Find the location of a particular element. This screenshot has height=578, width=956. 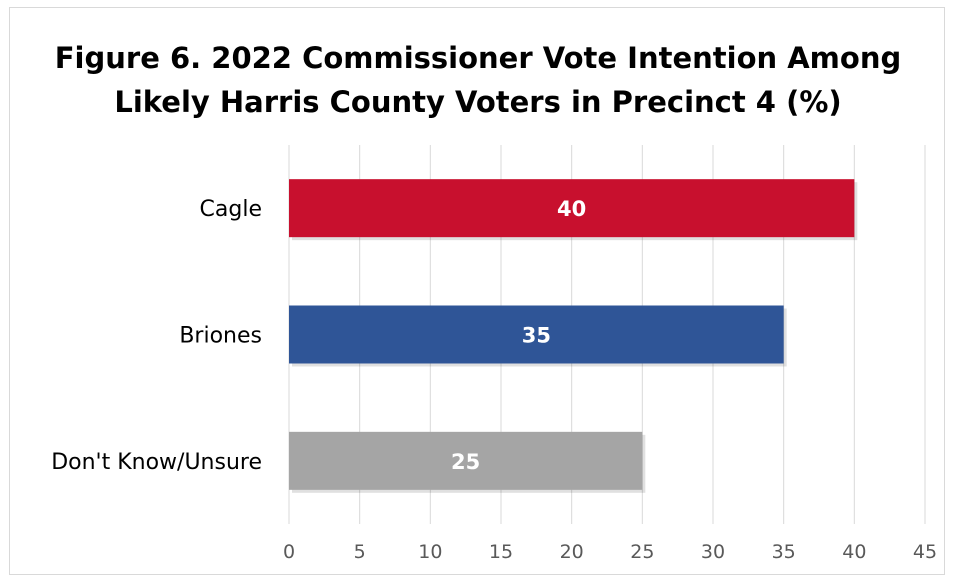

x-tick-label: 20 is located at coordinates (572, 552).